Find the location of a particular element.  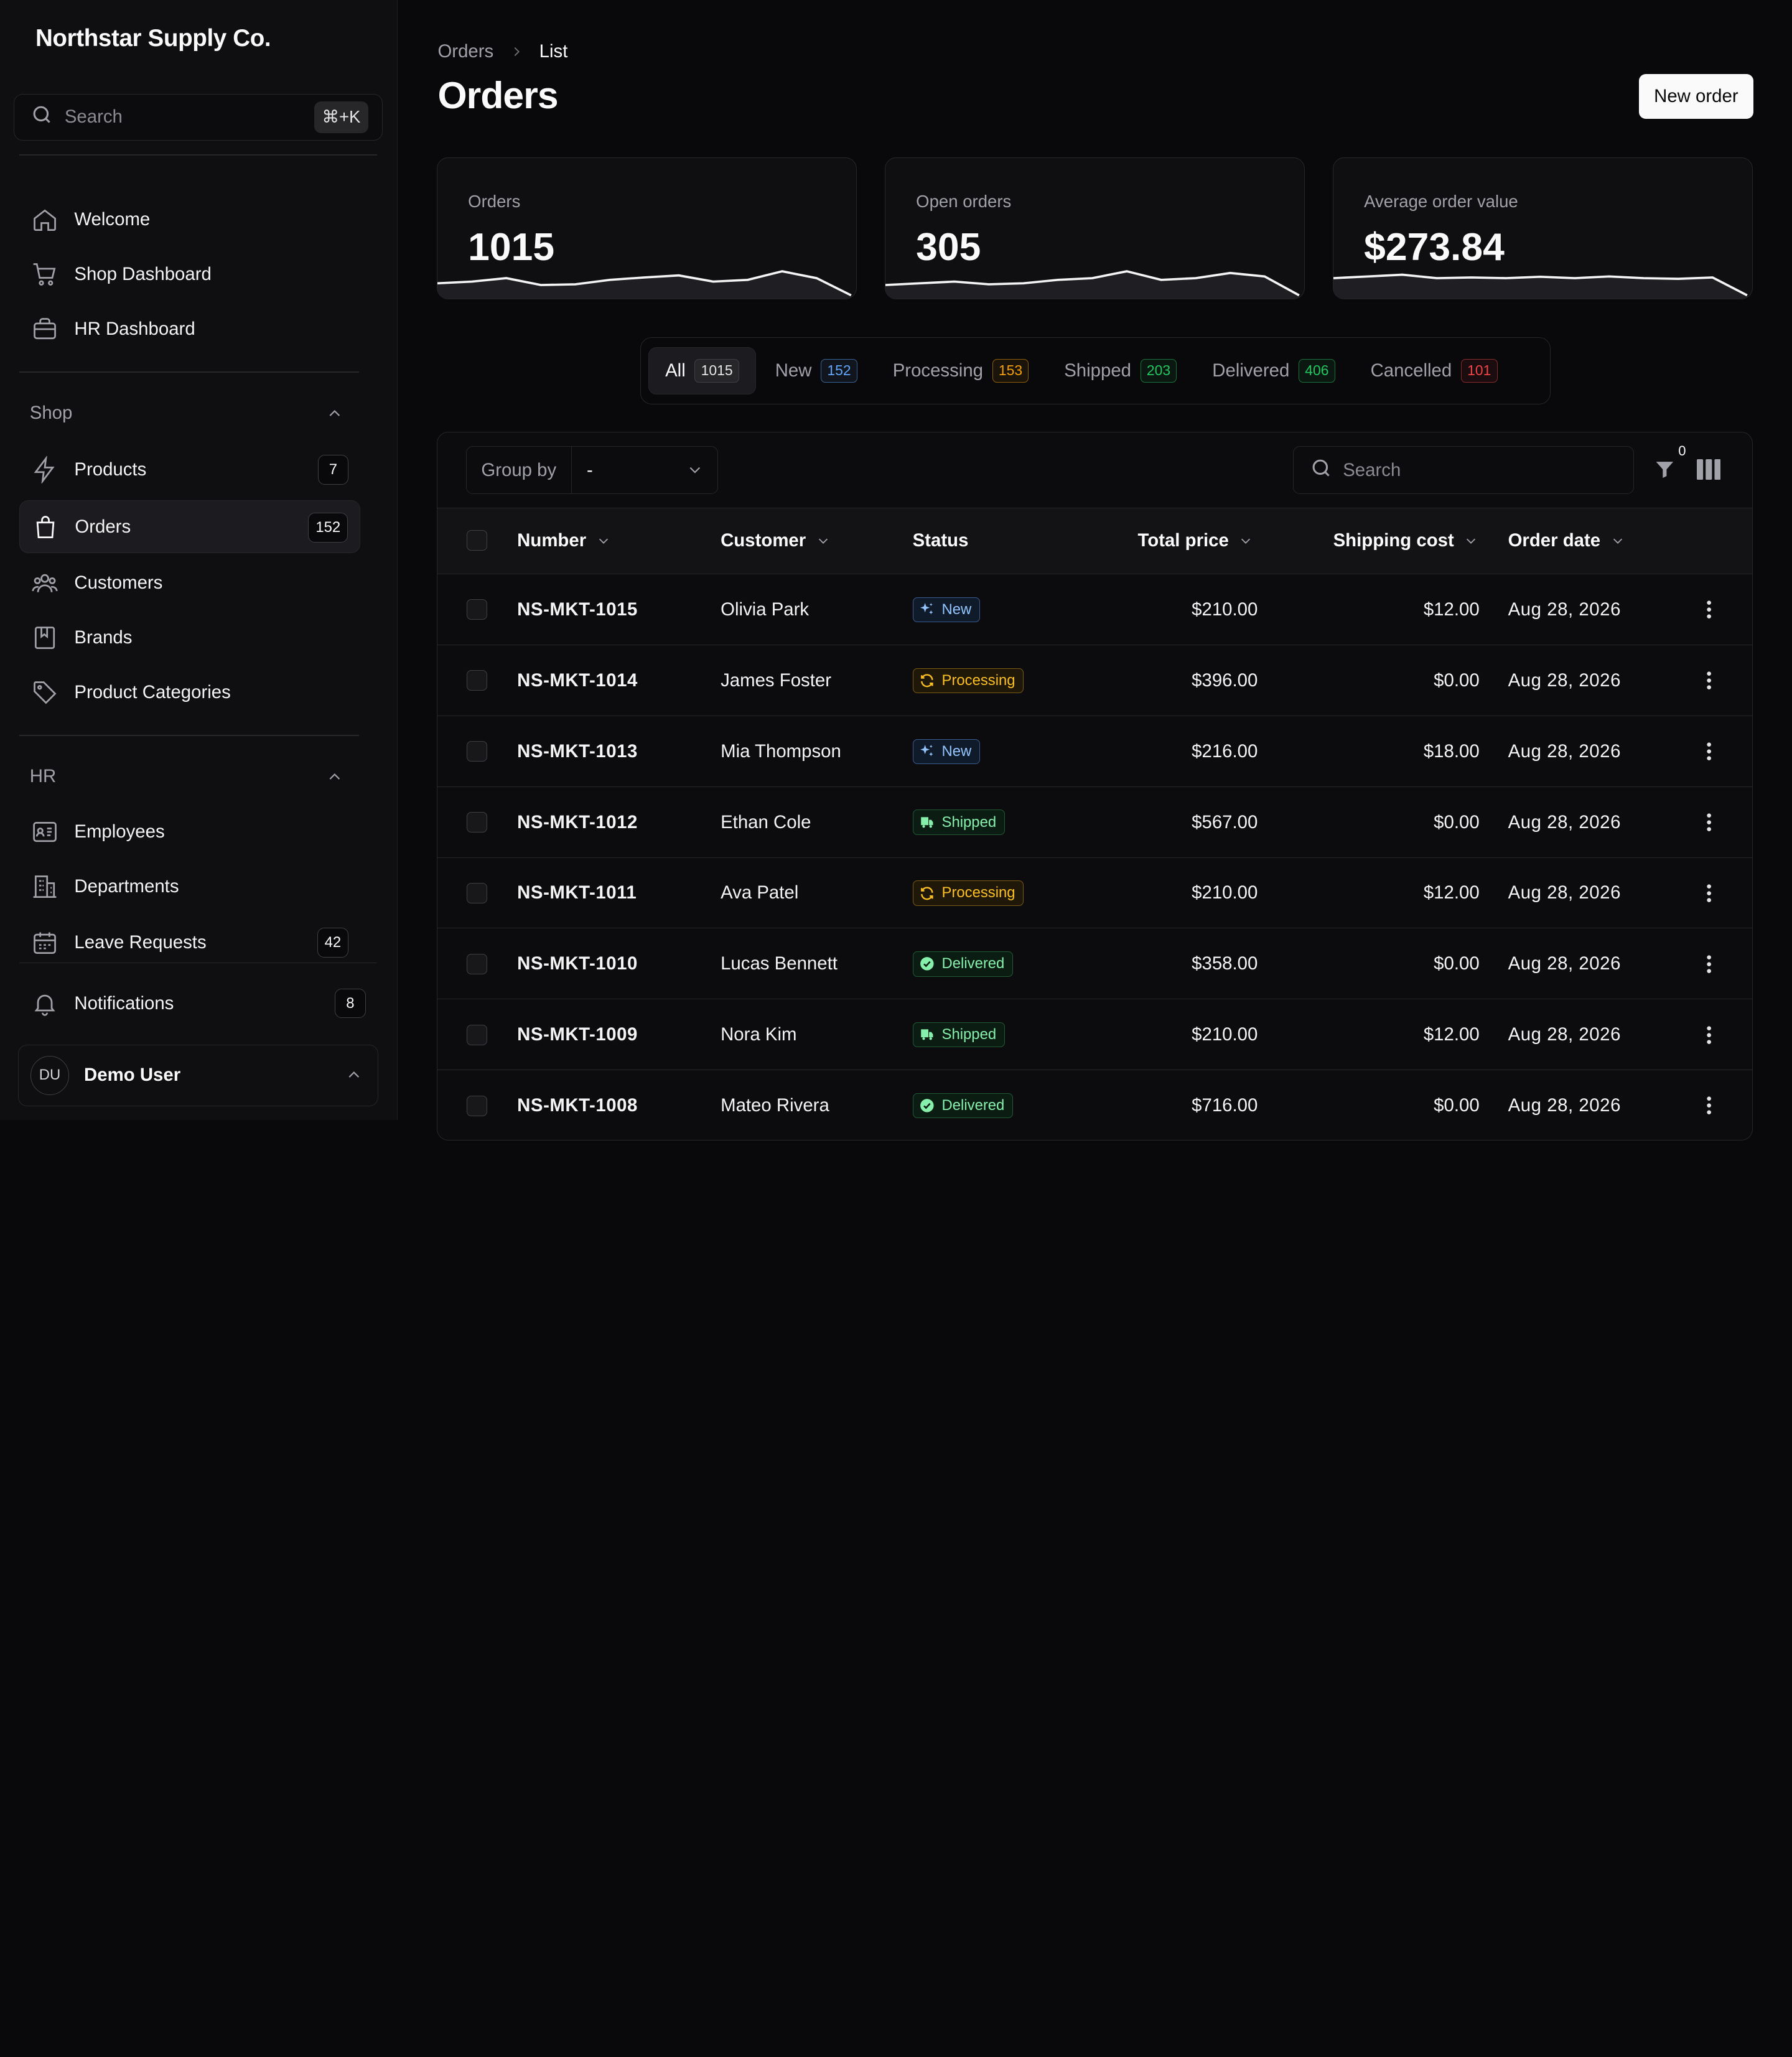

total-price: $716.00 is located at coordinates (1225, 1105).